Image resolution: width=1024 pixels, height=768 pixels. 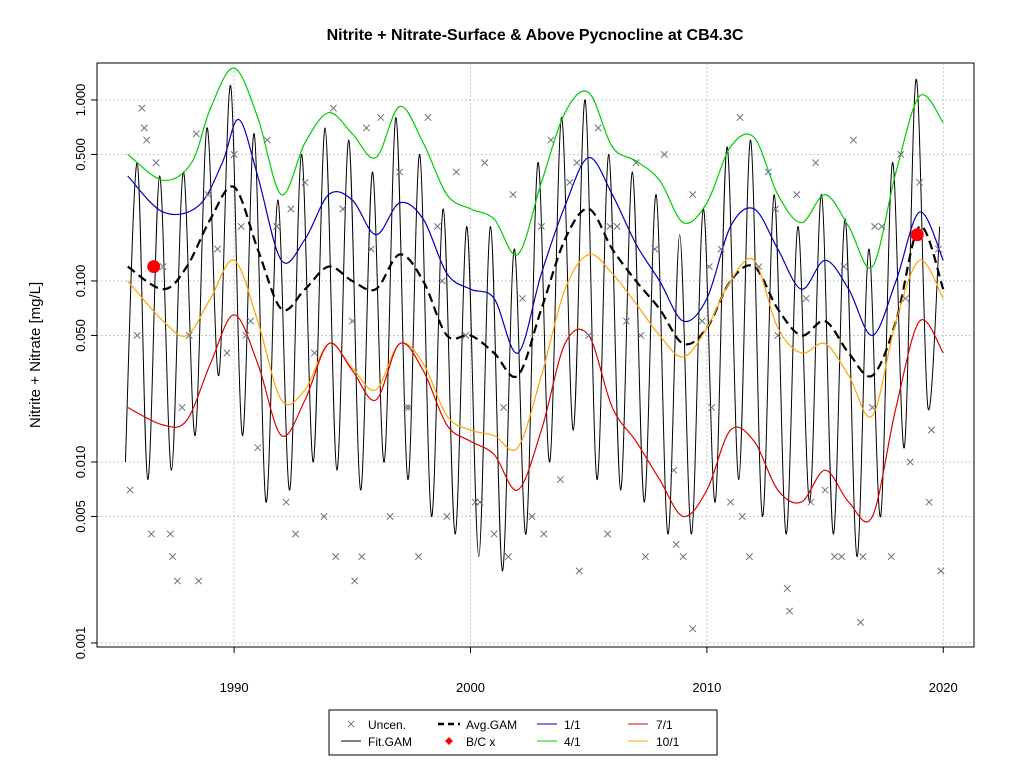 I want to click on legend: Uncen. Fit.GAM Avg.GAM B/C x 1/1 4/1 7/1, so click(x=523, y=732).